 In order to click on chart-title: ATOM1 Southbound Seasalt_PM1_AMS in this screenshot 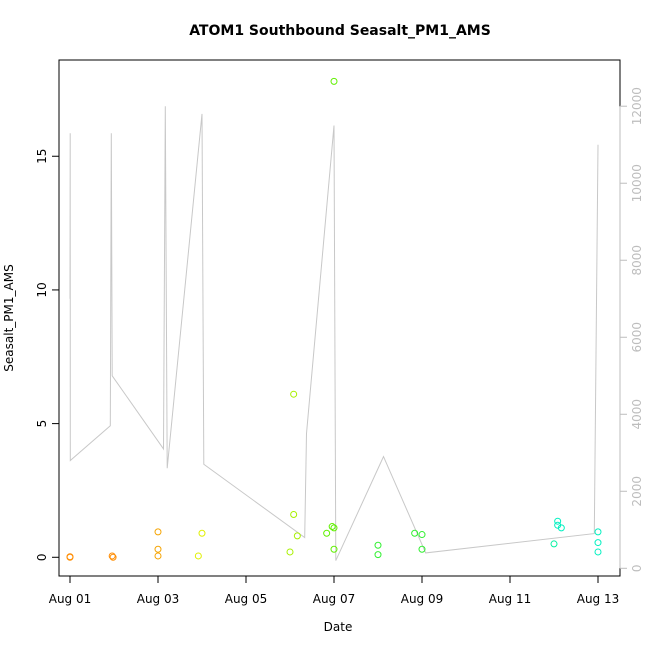, I will do `click(340, 31)`.